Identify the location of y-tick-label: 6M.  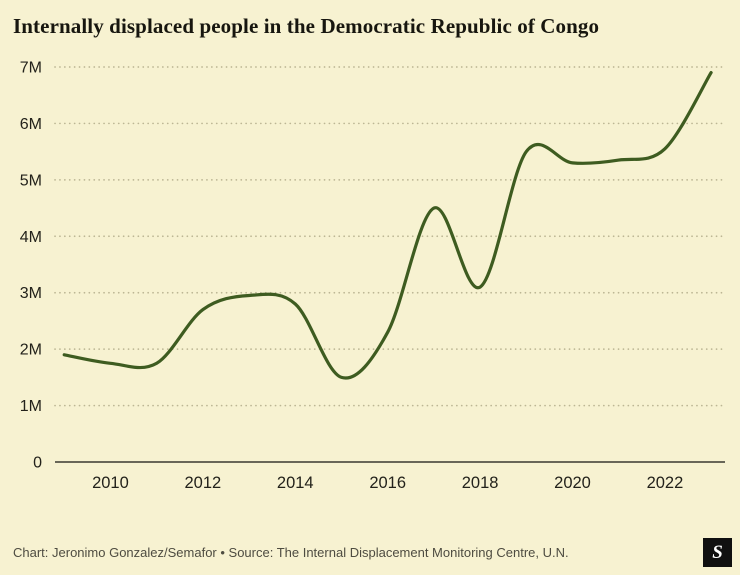
(31, 124).